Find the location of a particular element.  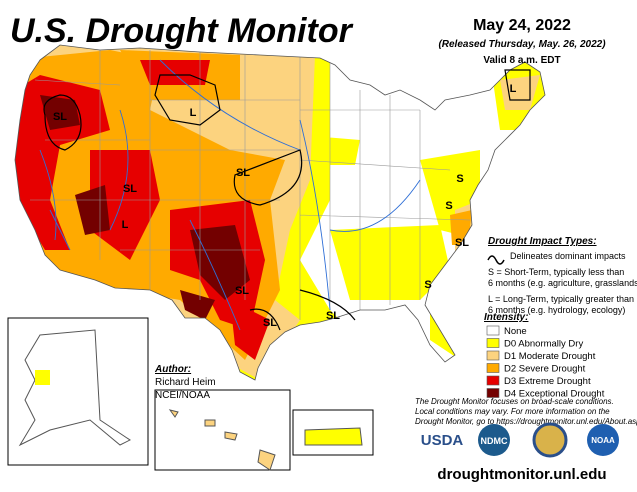

intensity-heading: Intensity: is located at coordinates (506, 317).